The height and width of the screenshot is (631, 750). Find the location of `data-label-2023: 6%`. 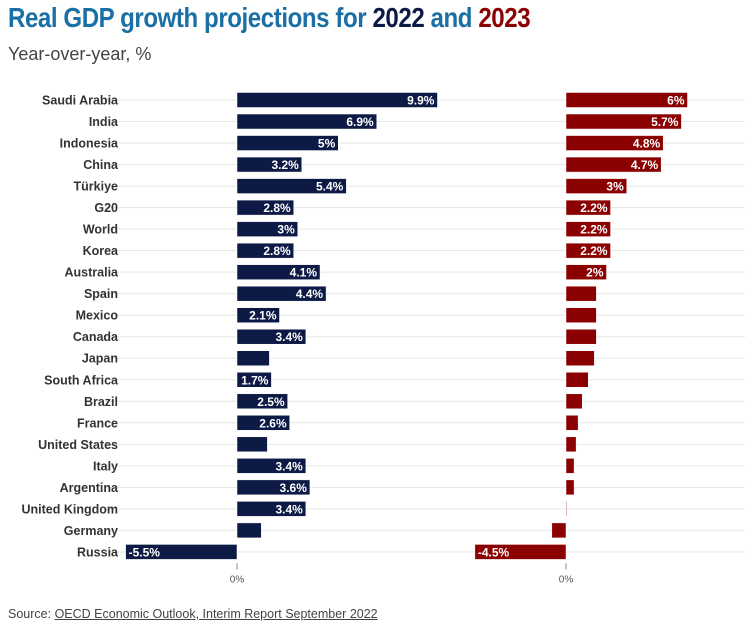

data-label-2023: 6% is located at coordinates (676, 101).